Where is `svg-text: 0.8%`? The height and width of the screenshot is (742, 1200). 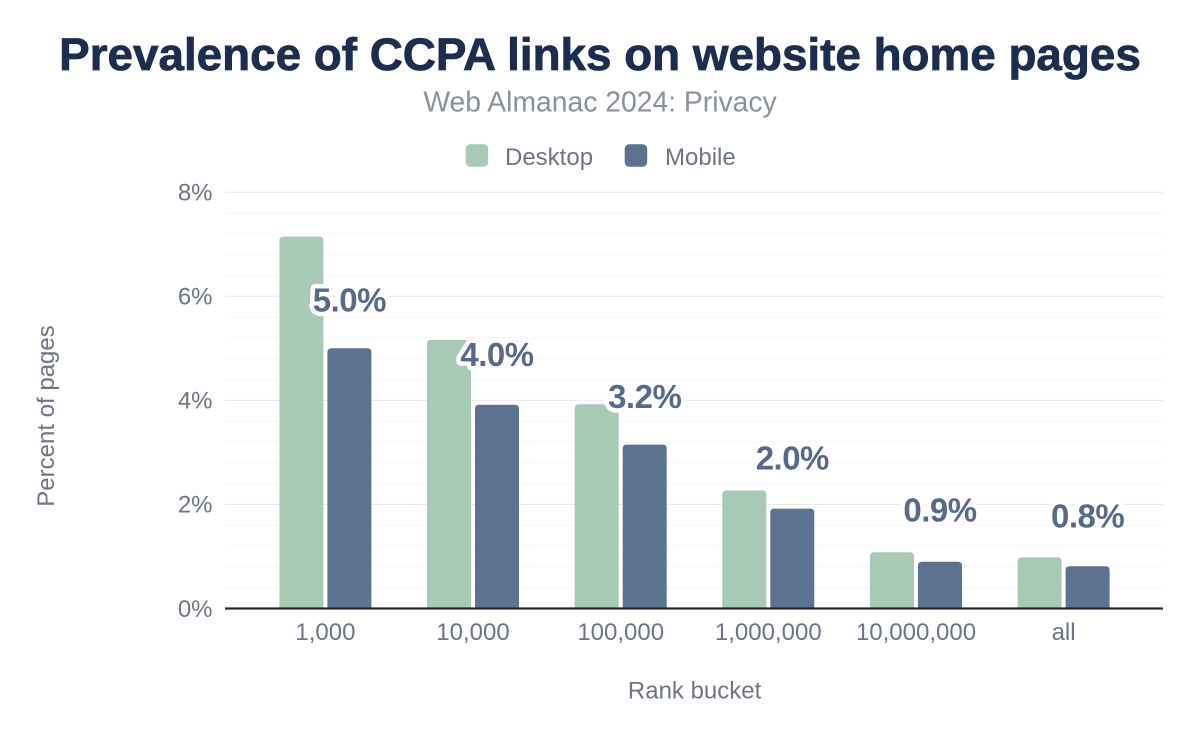 svg-text: 0.8% is located at coordinates (1087, 516).